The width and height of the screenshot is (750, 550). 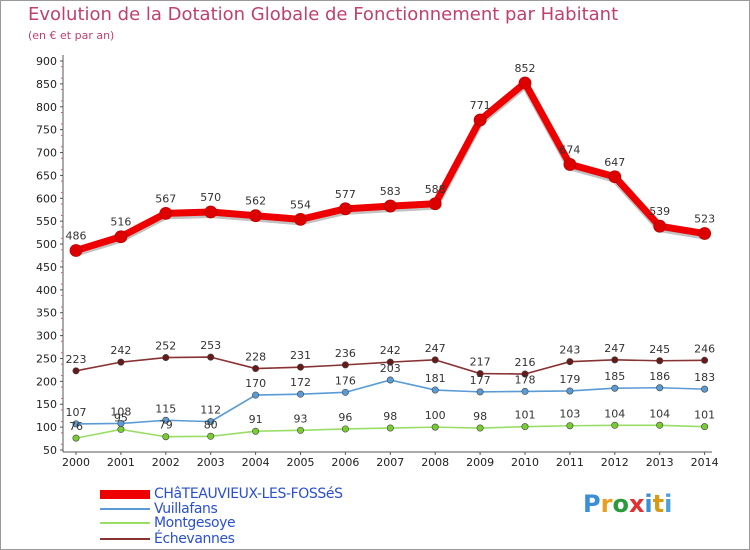 I want to click on chart-subtitle: (en € et par an), so click(x=71, y=35).